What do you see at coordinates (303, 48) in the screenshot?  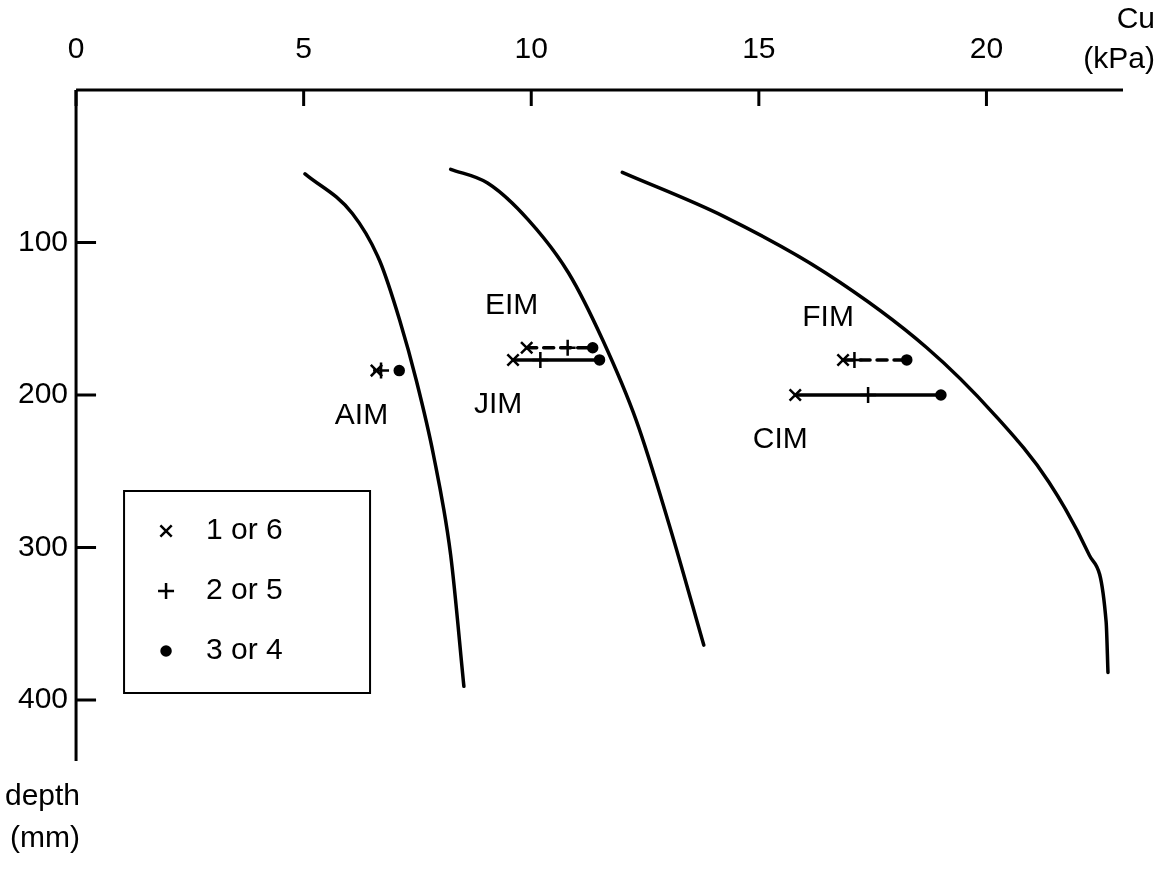 I see `x-tick-label: 5` at bounding box center [303, 48].